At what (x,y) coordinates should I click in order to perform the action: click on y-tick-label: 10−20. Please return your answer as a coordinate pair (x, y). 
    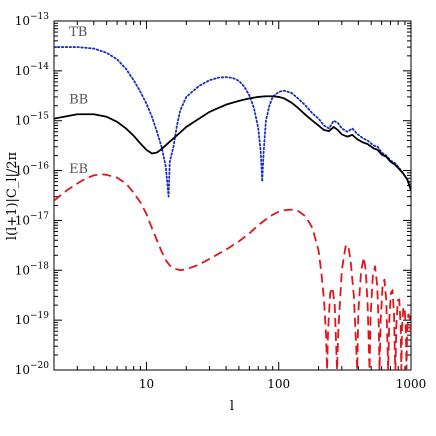
    Looking at the image, I should click on (32, 369).